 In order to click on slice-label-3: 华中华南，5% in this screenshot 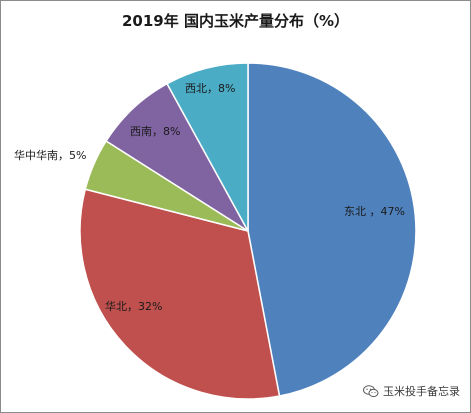, I will do `click(50, 155)`.